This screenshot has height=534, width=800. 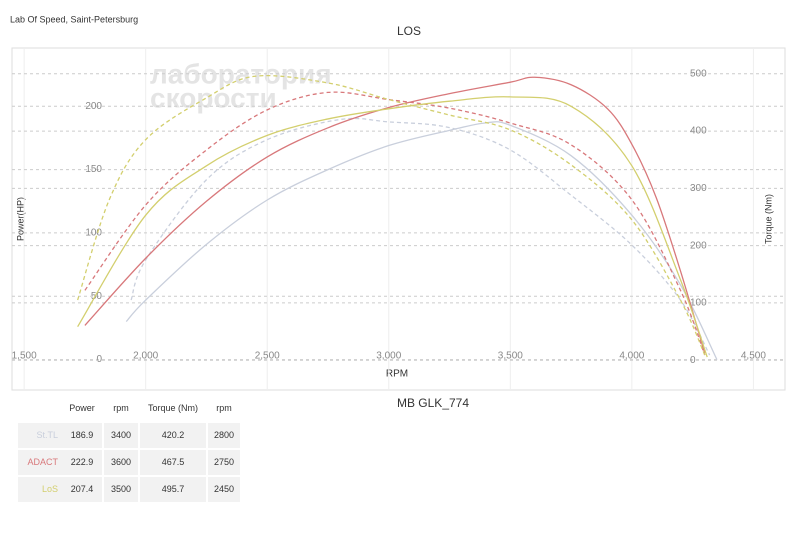 What do you see at coordinates (698, 188) in the screenshot?
I see `y2-tick-label: 300` at bounding box center [698, 188].